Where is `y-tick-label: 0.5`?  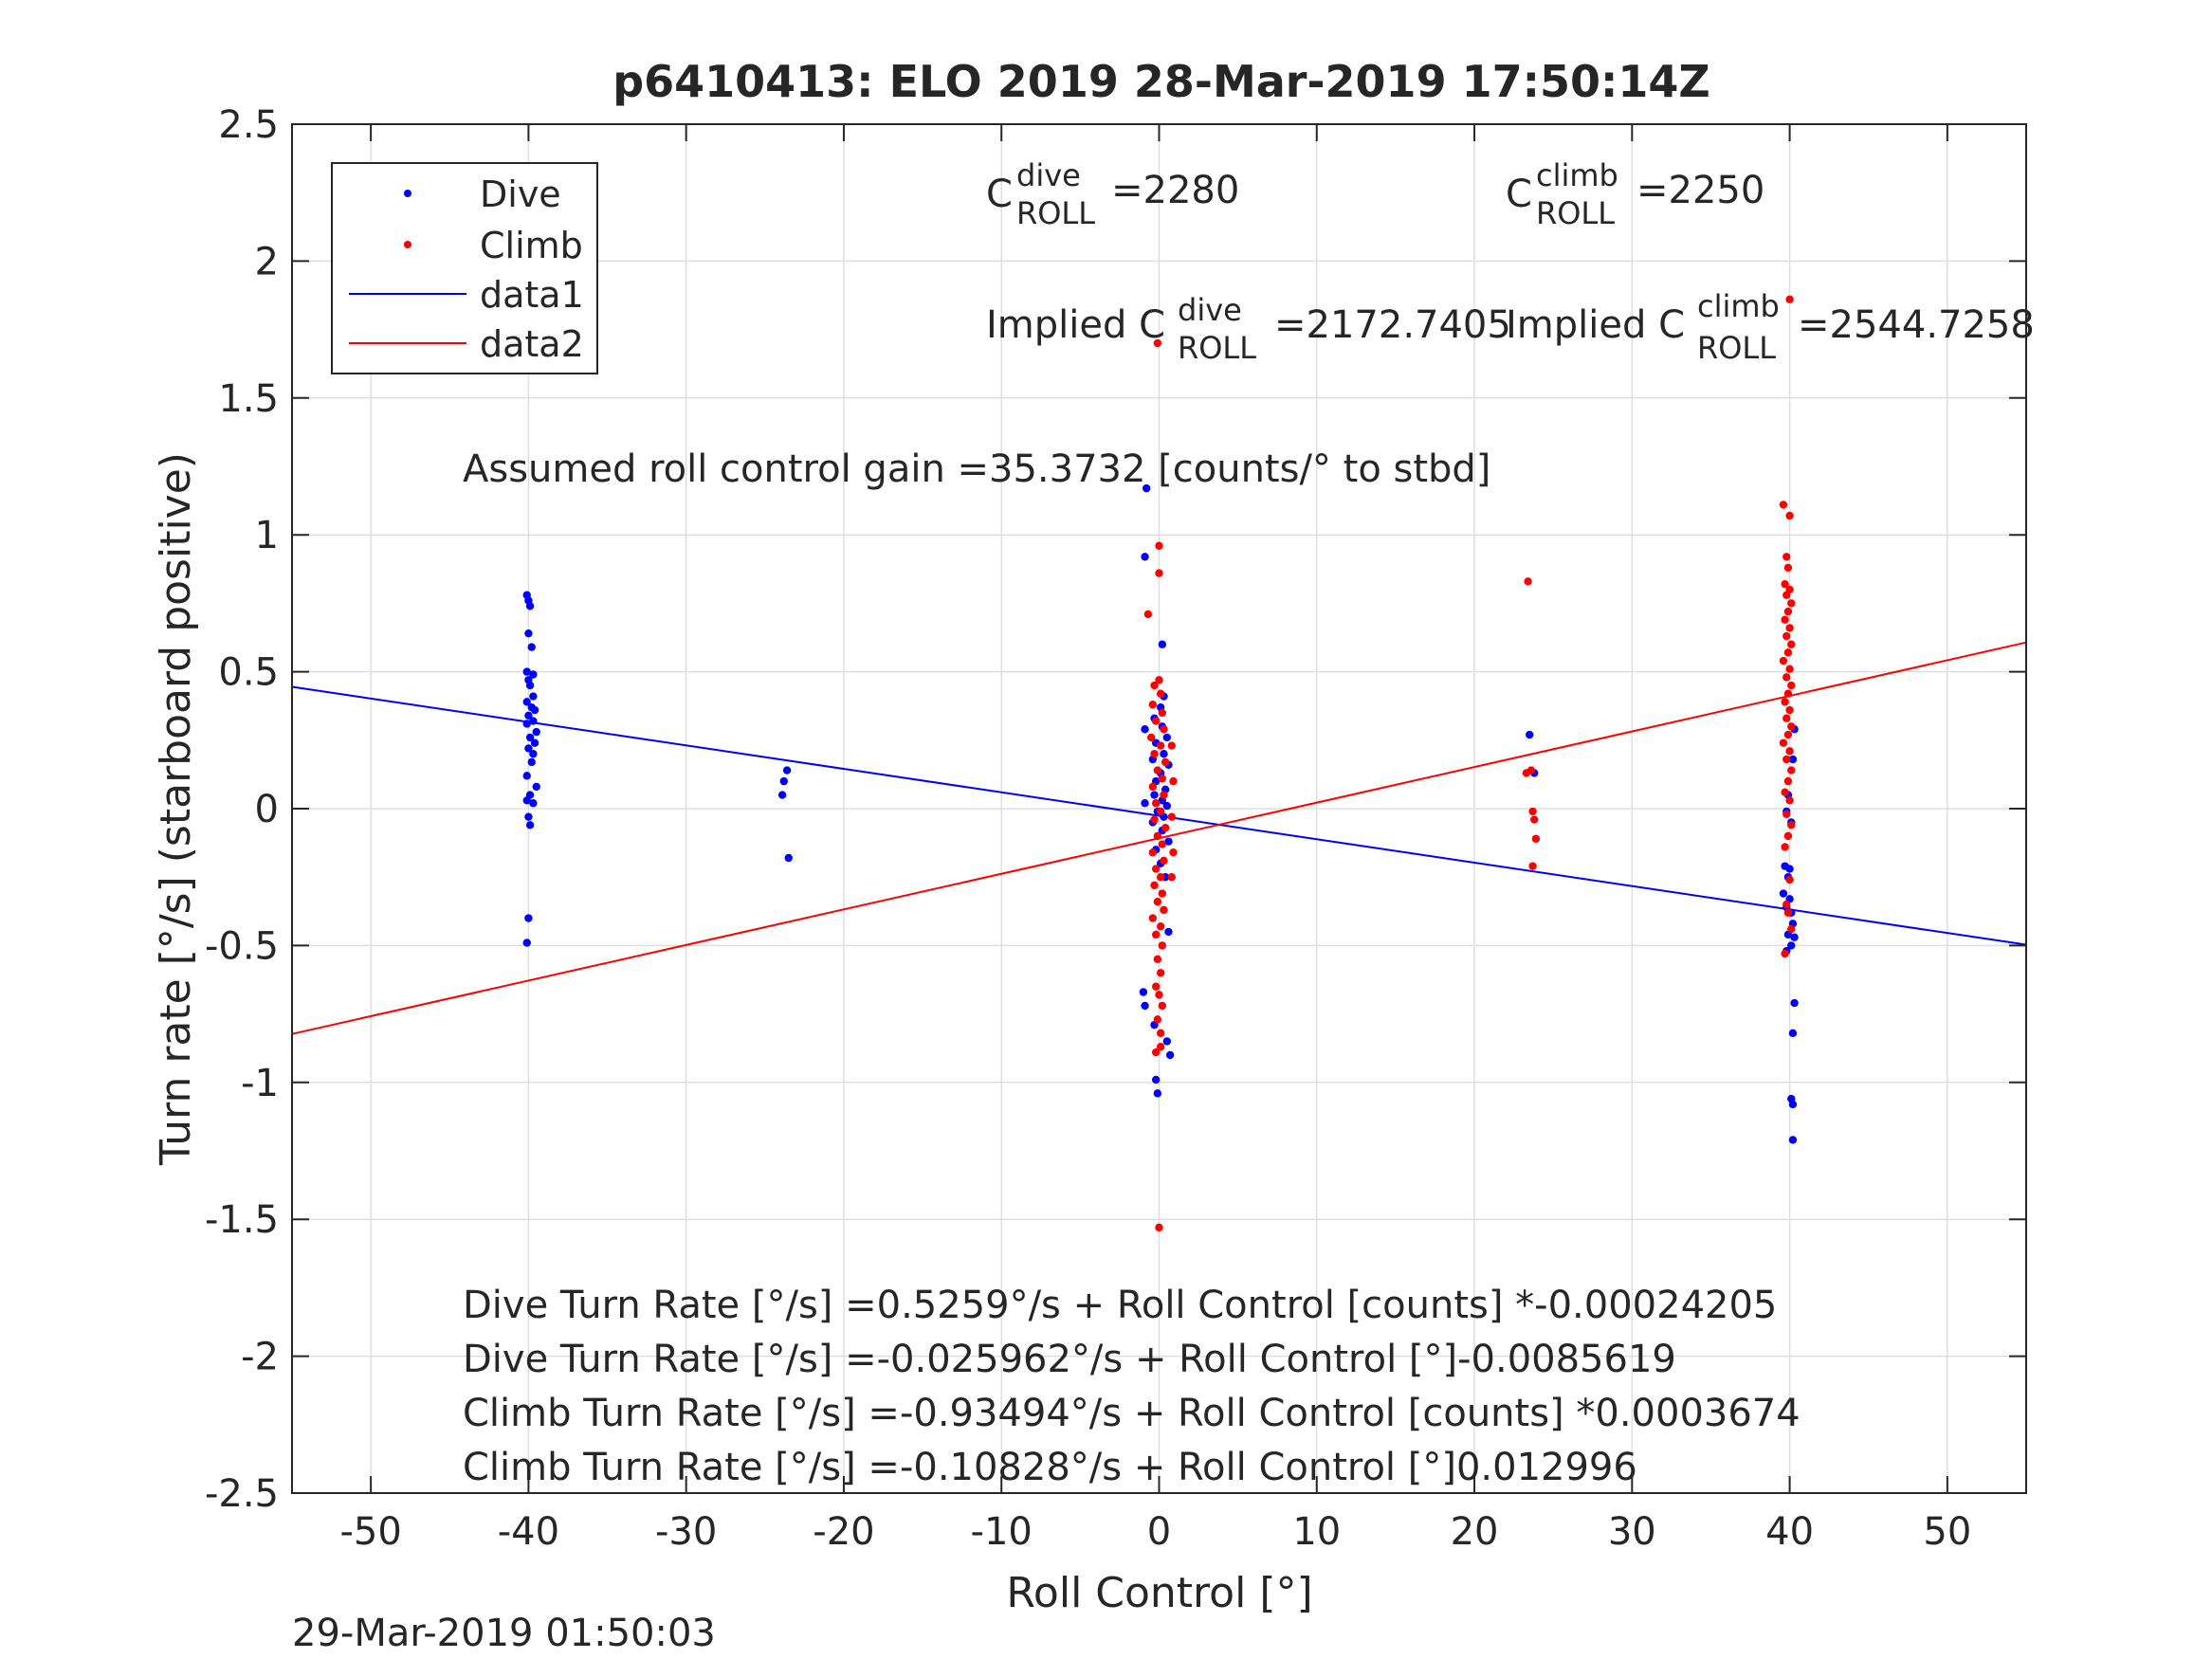 y-tick-label: 0.5 is located at coordinates (248, 673).